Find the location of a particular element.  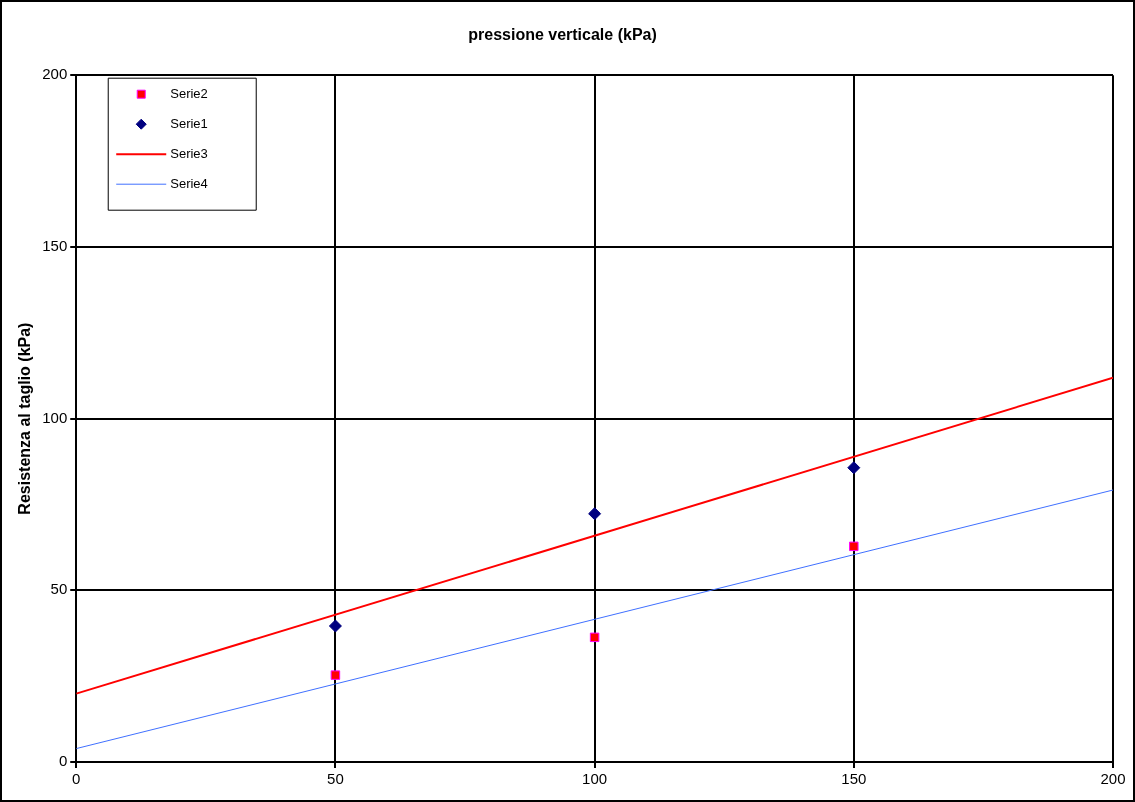

x-tick-label: 0 is located at coordinates (76, 779).